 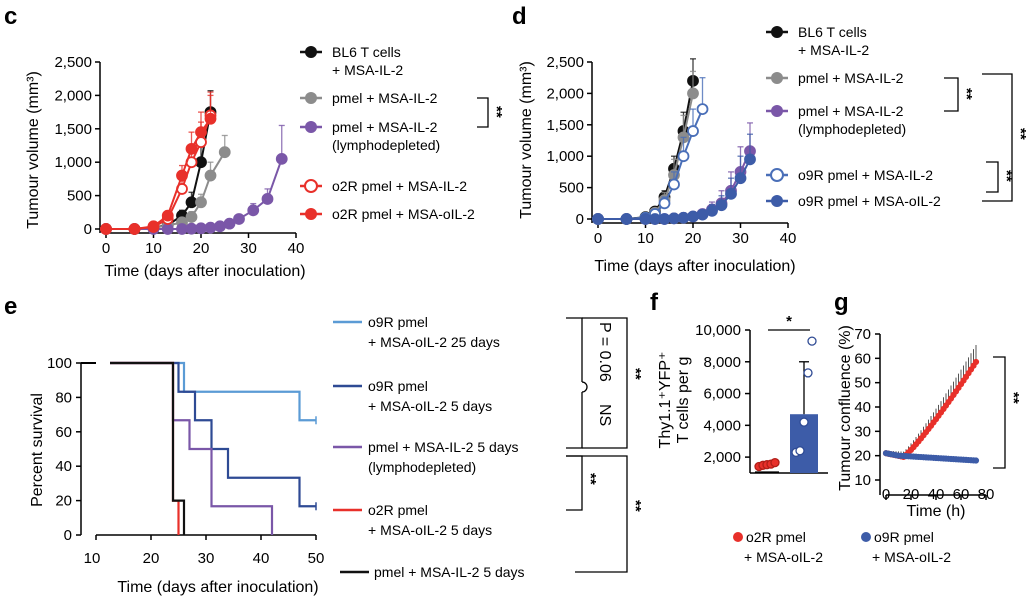 I want to click on e-legend-pmel: pmel + MSA-IL-2 5 days, so click(x=449, y=572).